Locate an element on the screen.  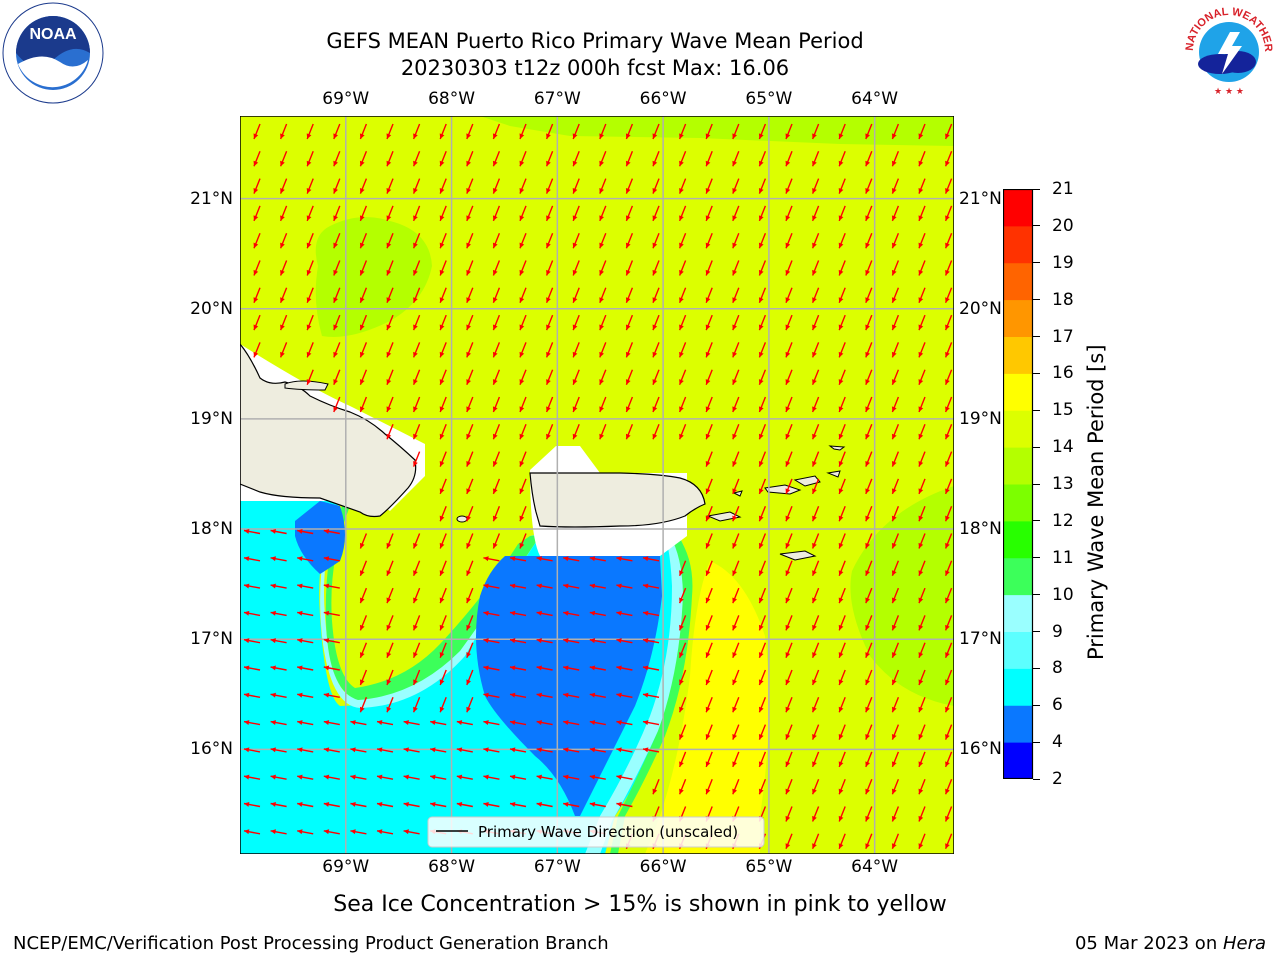
colorbar-tick-label: 18 is located at coordinates (1063, 299).